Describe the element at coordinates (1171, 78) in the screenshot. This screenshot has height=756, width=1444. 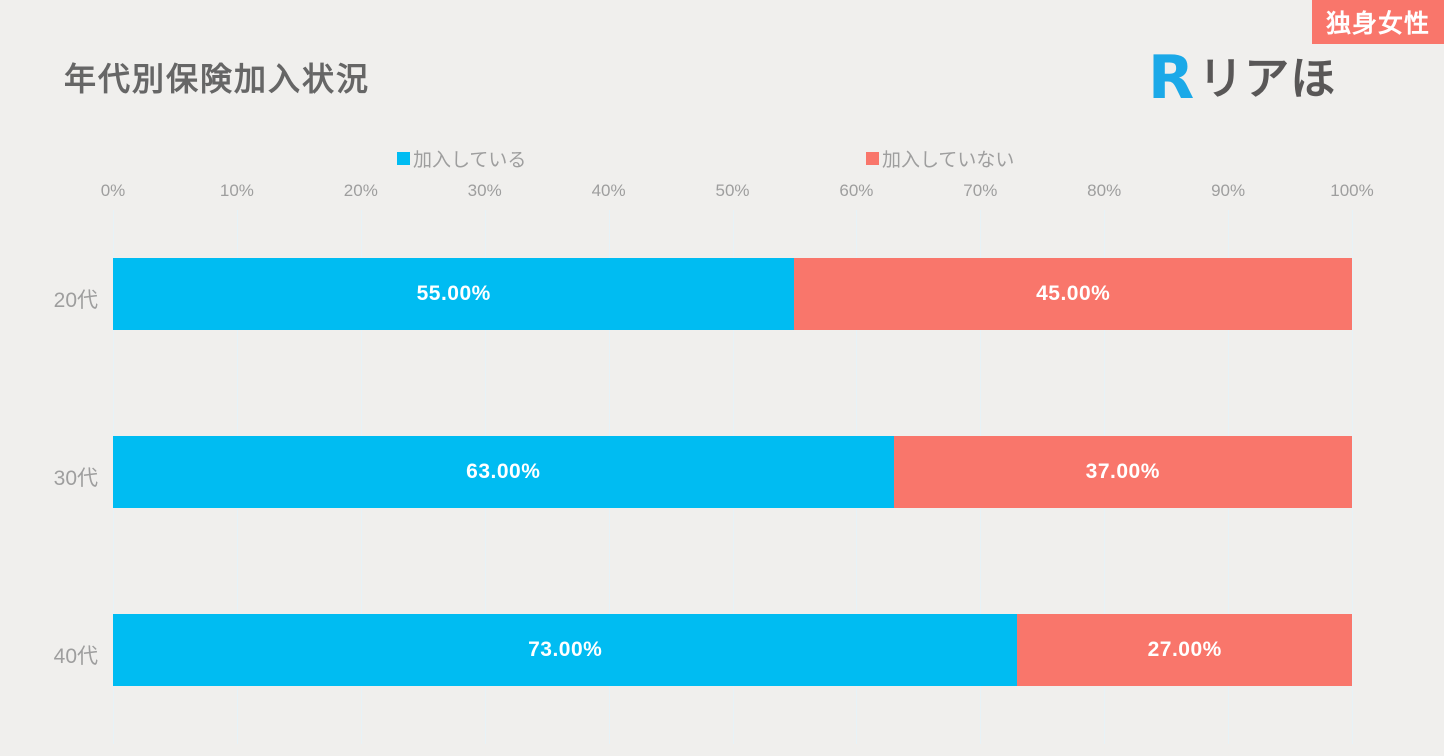
I see `brand-logo-mark-icon: R` at that location.